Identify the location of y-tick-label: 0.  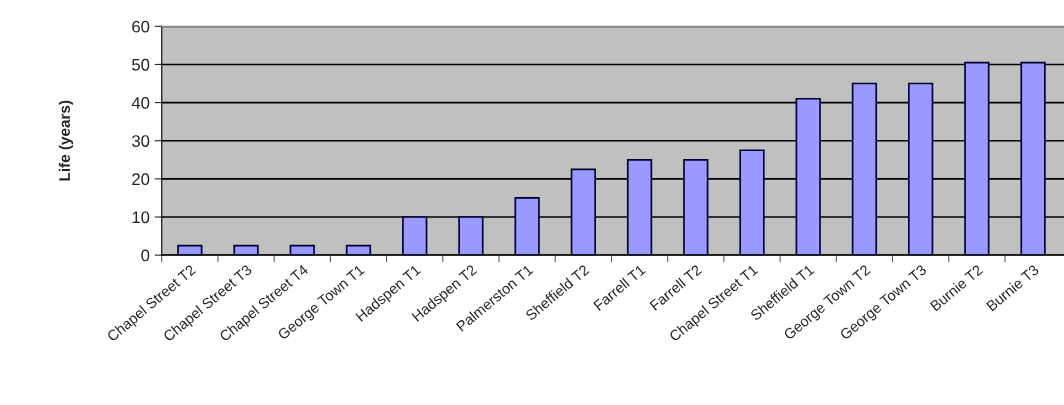
(145, 255).